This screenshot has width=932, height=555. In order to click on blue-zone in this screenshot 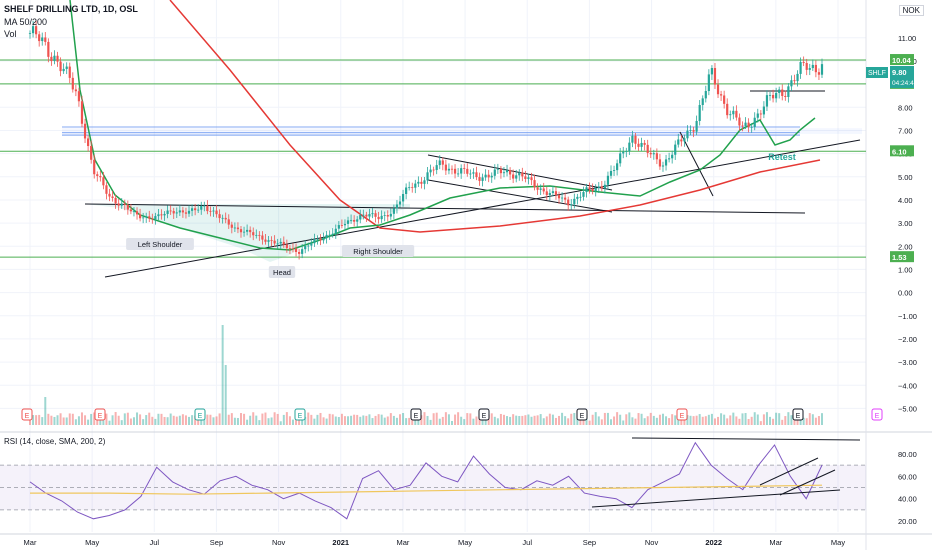, I will do `click(462, 131)`.